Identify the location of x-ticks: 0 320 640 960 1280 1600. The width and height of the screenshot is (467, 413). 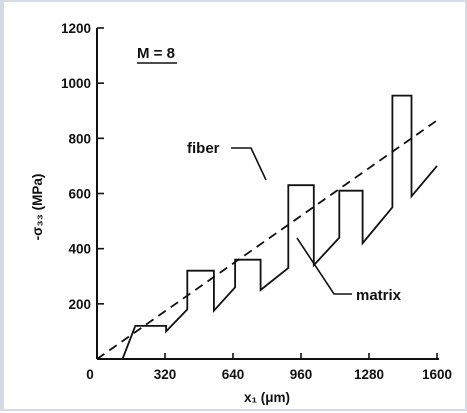
(269, 367).